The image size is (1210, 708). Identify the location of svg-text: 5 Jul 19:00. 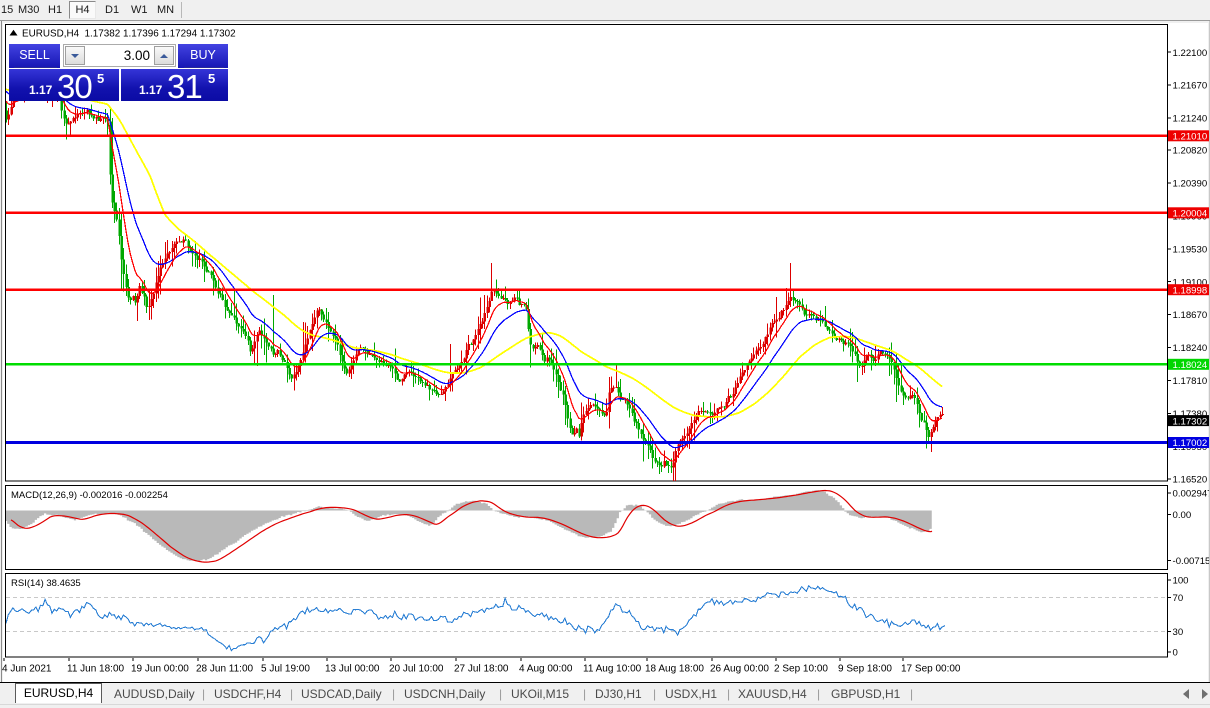
(285, 669).